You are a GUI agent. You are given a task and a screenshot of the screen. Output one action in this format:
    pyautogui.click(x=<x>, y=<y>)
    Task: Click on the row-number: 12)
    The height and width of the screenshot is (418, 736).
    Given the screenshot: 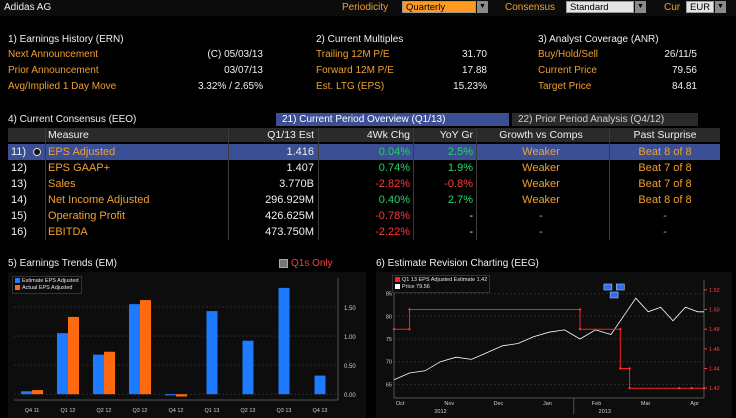 What is the action you would take?
    pyautogui.click(x=19, y=168)
    